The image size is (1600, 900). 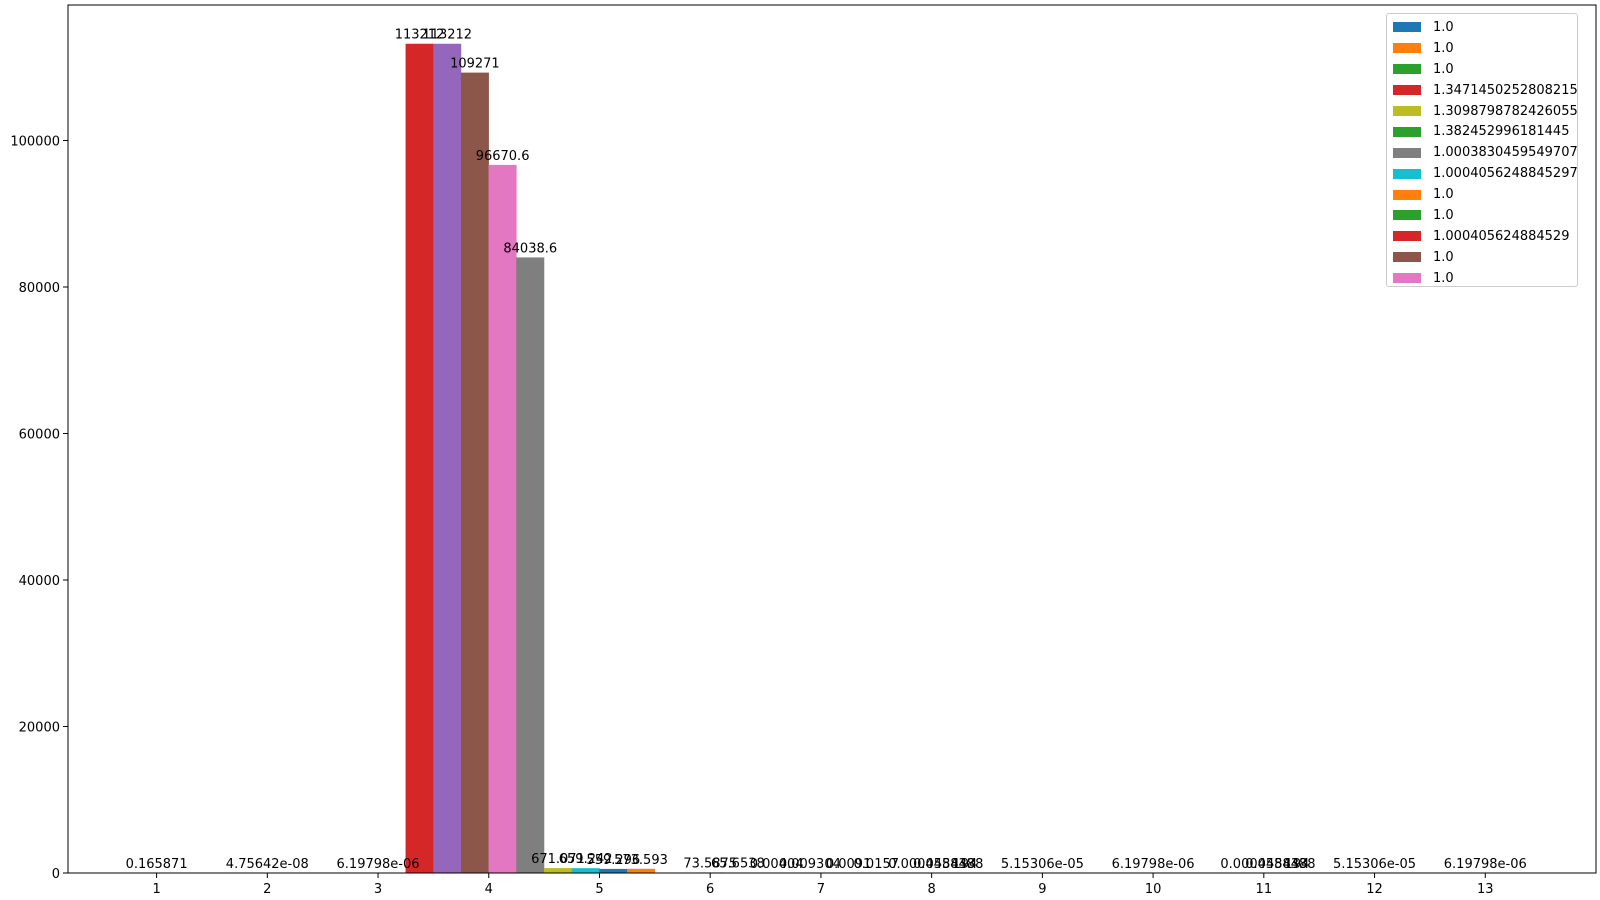 I want to click on x-tick-label-9: 9, so click(x=1042, y=889).